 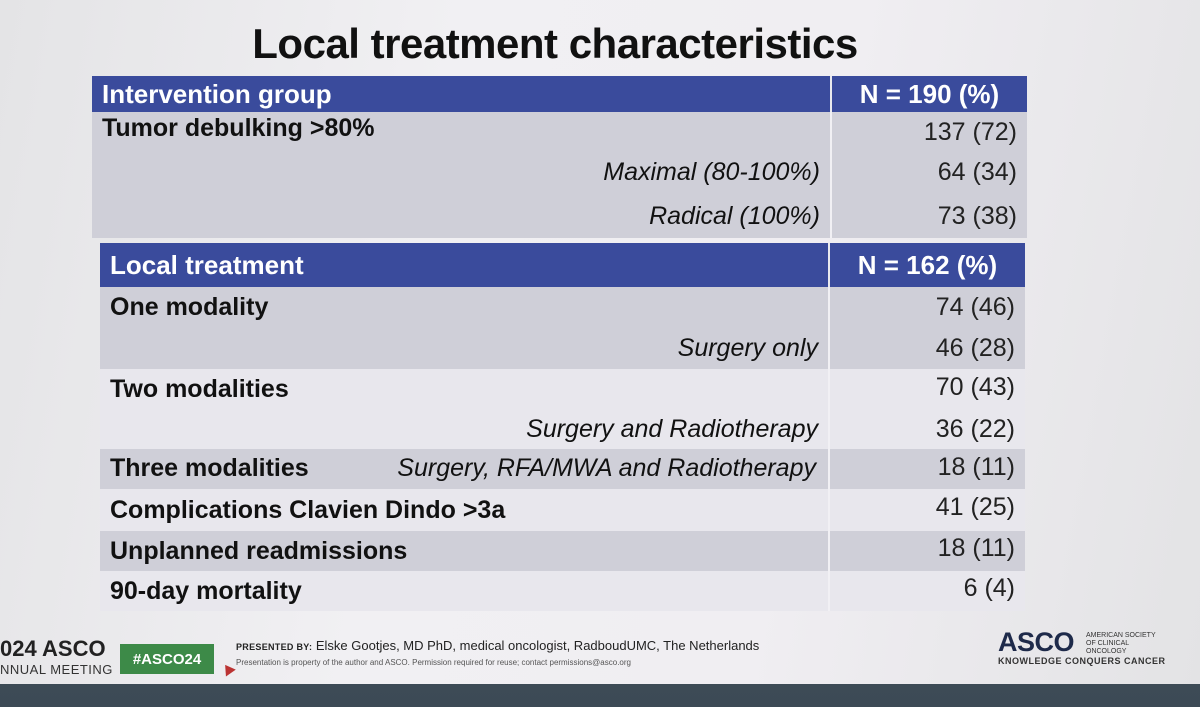 I want to click on row-label: Surgery and Radiotherapy, so click(x=465, y=429).